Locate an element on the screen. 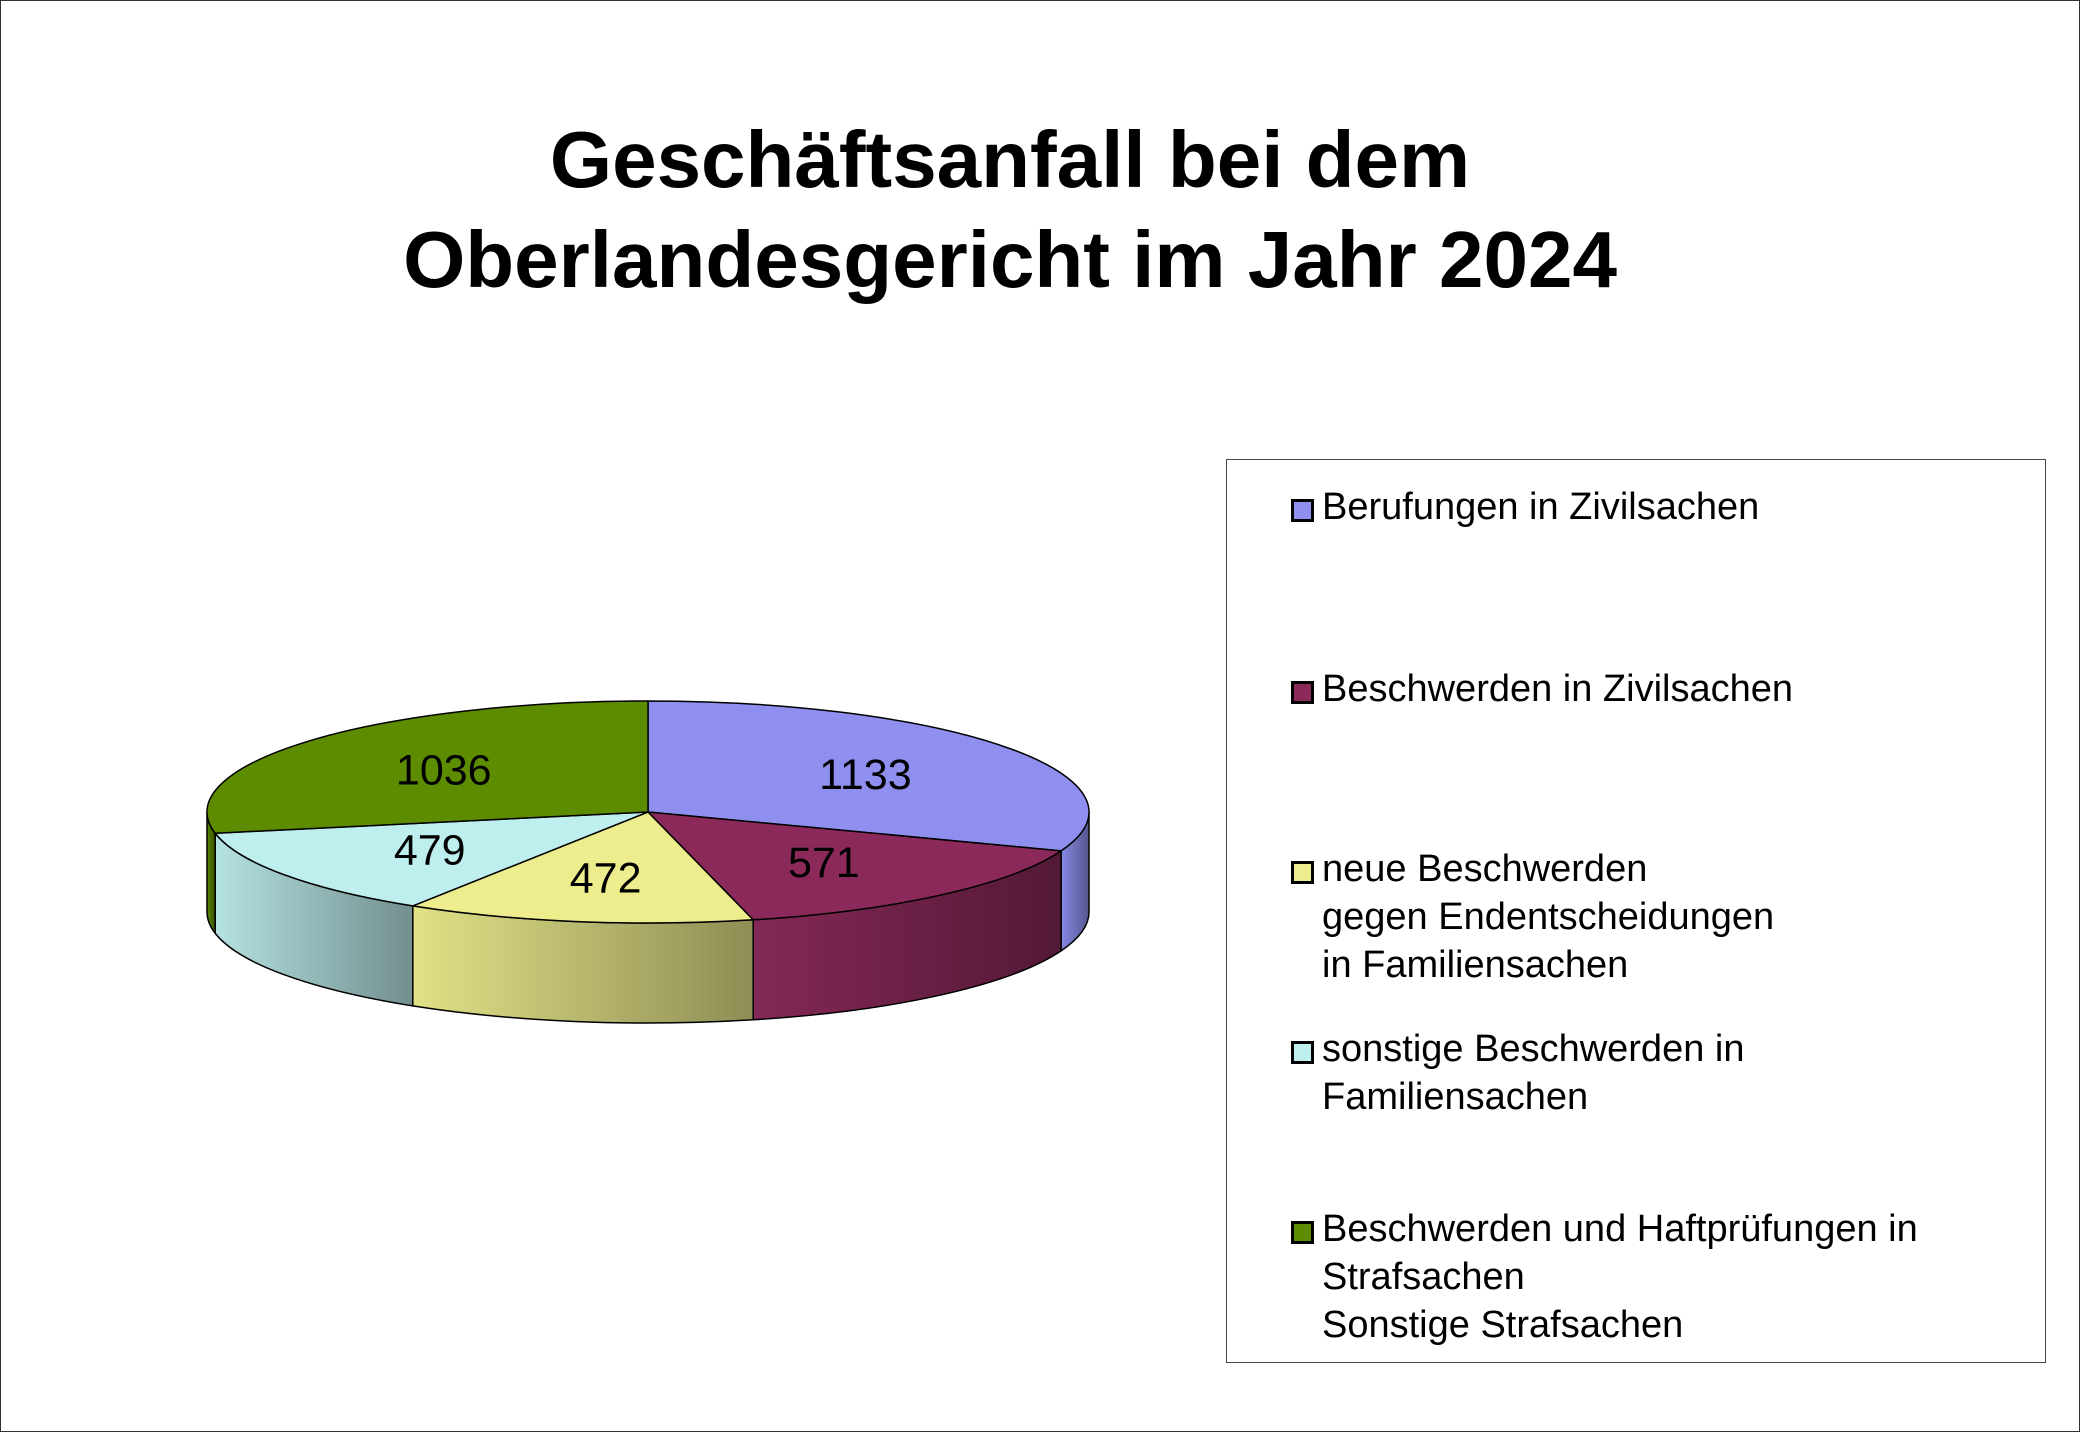  pie-value-label-berufungen-in-zivilsachen: 1133 is located at coordinates (865, 775).